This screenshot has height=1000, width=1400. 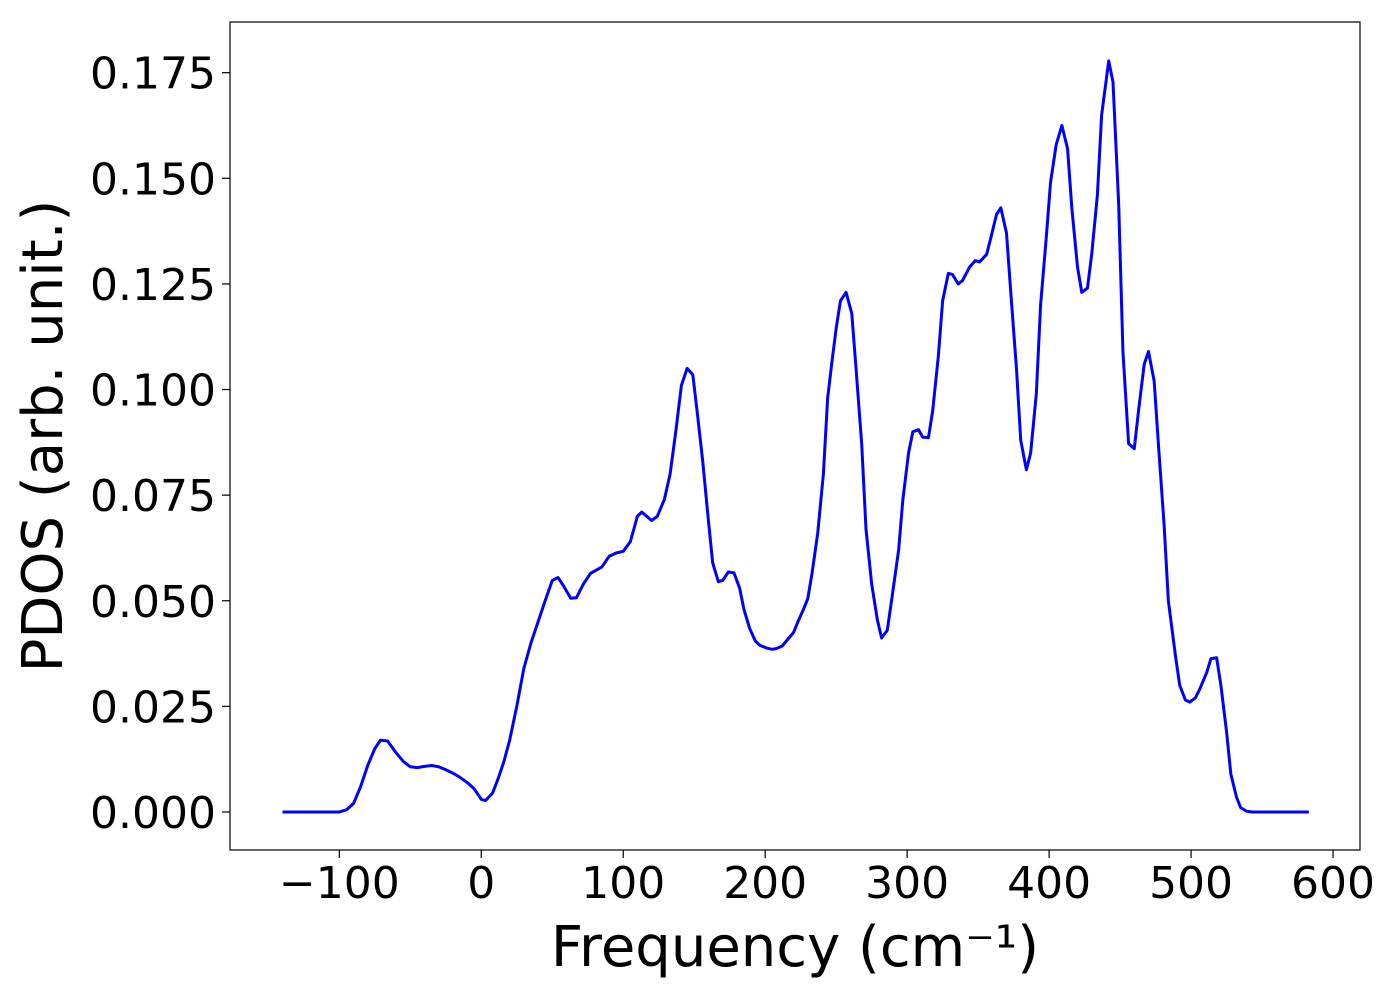 What do you see at coordinates (153, 285) in the screenshot?
I see `y-tick-label: 0.125` at bounding box center [153, 285].